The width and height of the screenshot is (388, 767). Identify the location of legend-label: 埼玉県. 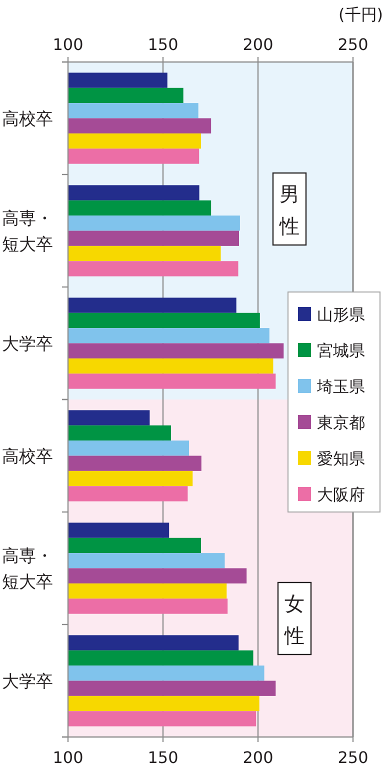
(340, 386).